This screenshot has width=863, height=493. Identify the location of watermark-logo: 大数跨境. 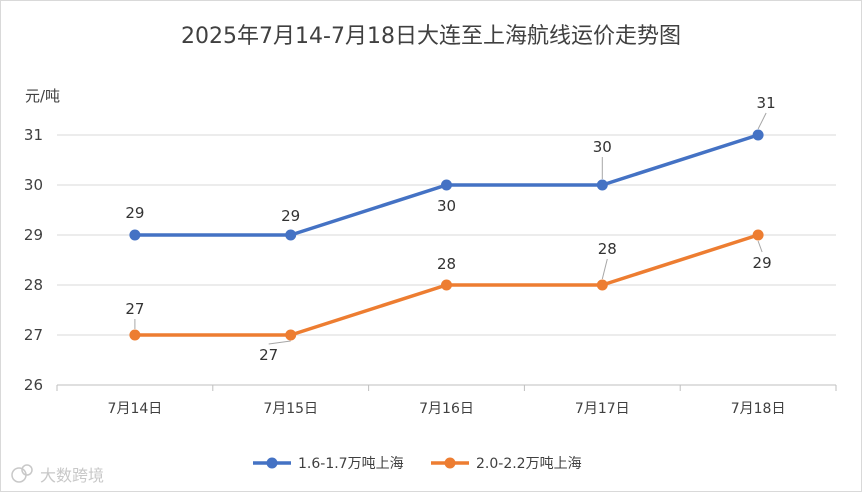
(57, 474).